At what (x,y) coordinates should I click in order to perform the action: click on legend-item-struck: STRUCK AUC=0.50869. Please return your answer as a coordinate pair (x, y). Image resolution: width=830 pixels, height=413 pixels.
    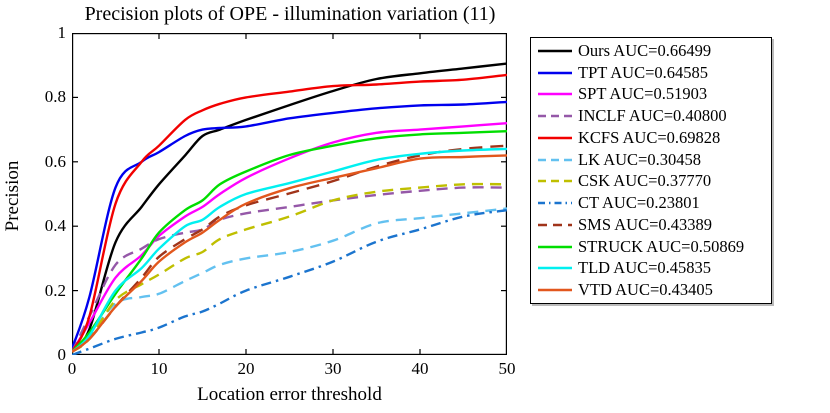
    Looking at the image, I should click on (651, 247).